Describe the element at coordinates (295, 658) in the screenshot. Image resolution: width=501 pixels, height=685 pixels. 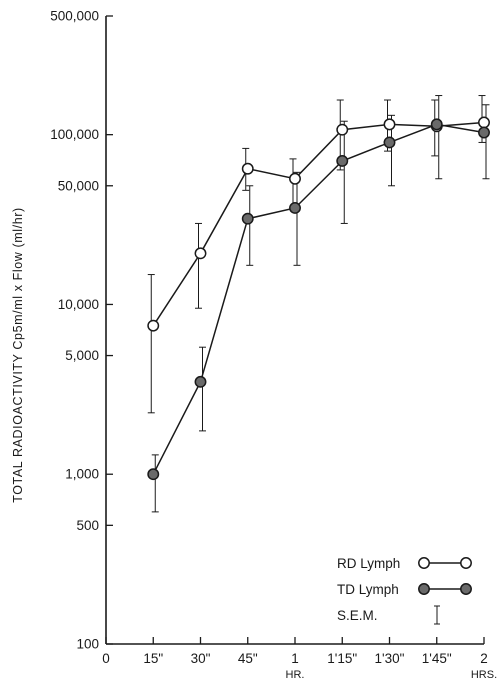
I see `x-tick-label: 1` at that location.